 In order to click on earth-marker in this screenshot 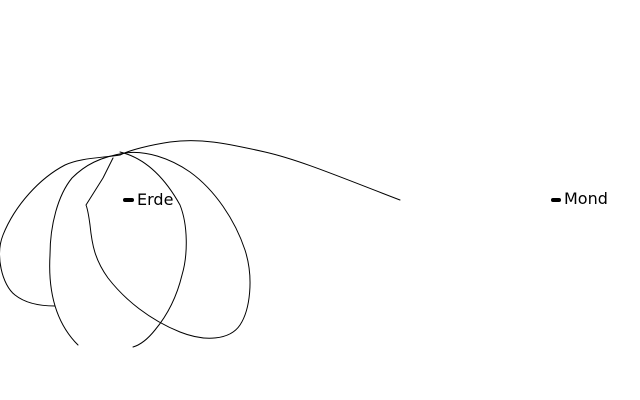, I will do `click(128, 200)`.